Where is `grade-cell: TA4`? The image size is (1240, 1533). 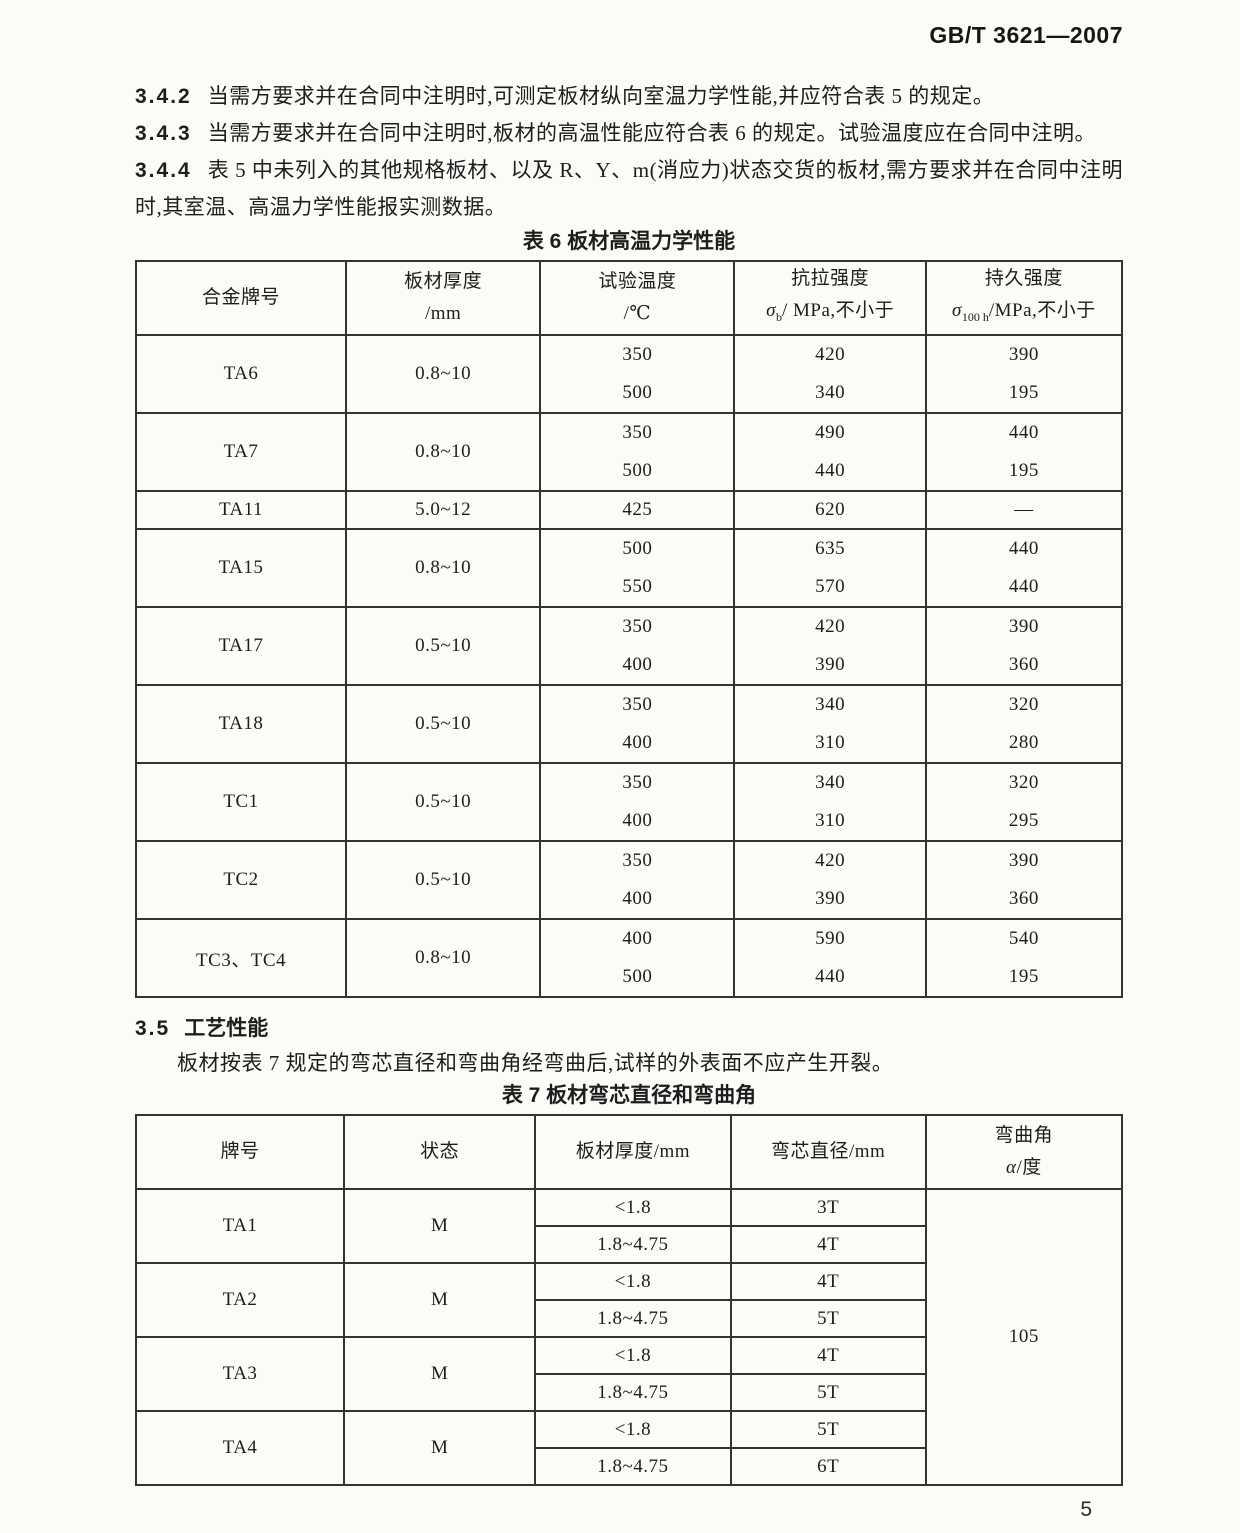 grade-cell: TA4 is located at coordinates (240, 1448).